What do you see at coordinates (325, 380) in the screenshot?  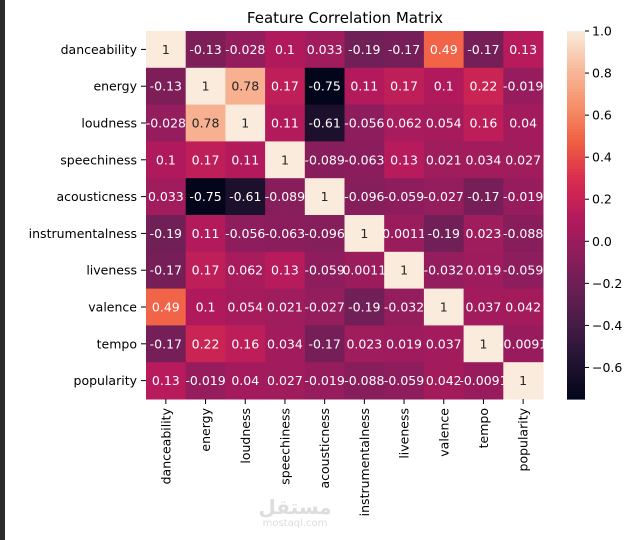 I see `cell-label: -0.019` at bounding box center [325, 380].